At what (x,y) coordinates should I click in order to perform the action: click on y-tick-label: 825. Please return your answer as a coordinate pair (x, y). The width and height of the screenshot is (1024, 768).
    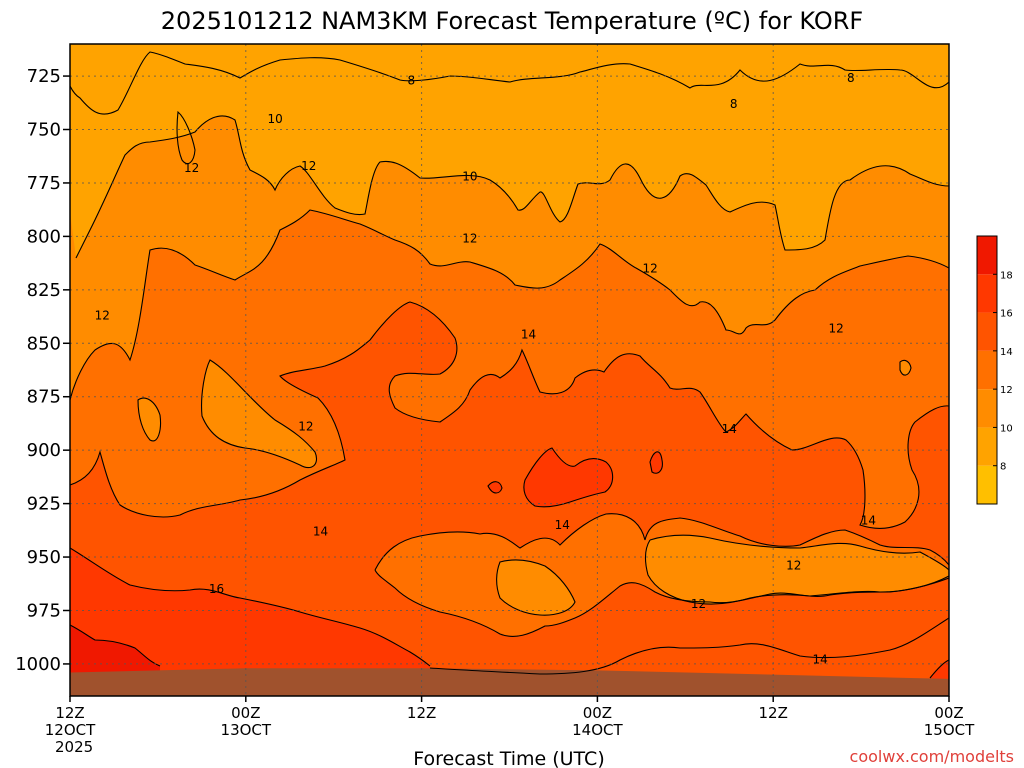
    Looking at the image, I should click on (44, 290).